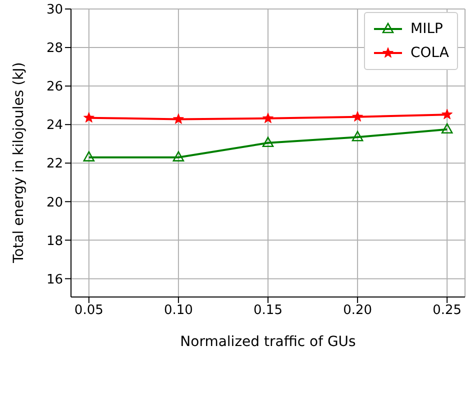 The height and width of the screenshot is (406, 466). I want to click on y-tick-label: 18, so click(54, 241).